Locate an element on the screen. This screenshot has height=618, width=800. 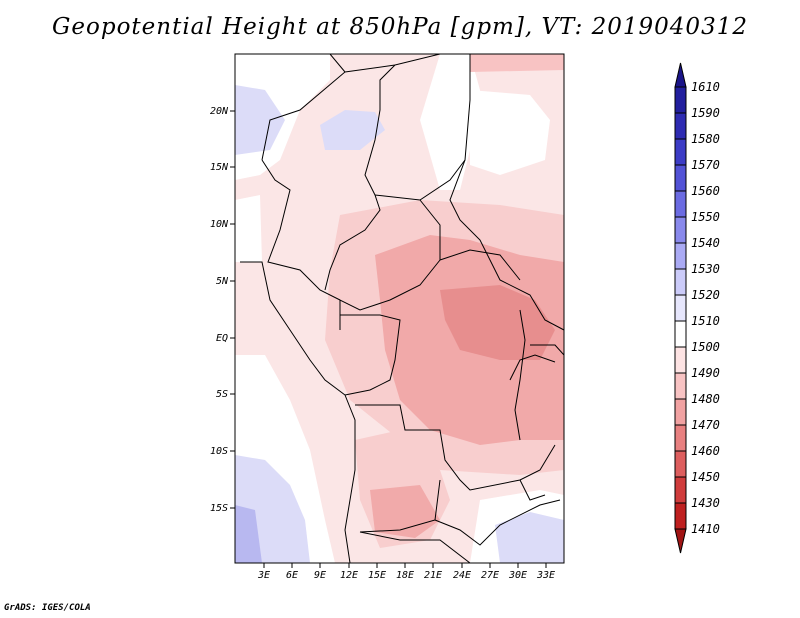
colorbar-label: 1450 is located at coordinates (705, 477).